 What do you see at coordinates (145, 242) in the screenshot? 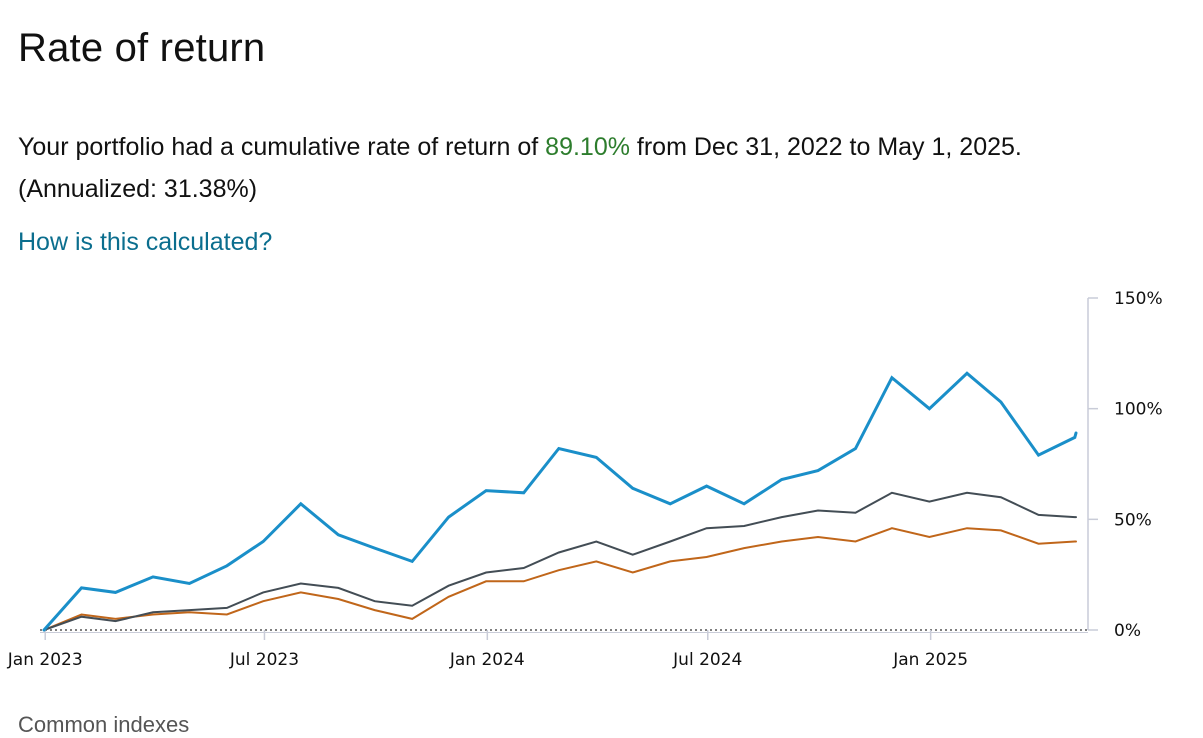
I see `how-calculated-link: How is this calculated?` at bounding box center [145, 242].